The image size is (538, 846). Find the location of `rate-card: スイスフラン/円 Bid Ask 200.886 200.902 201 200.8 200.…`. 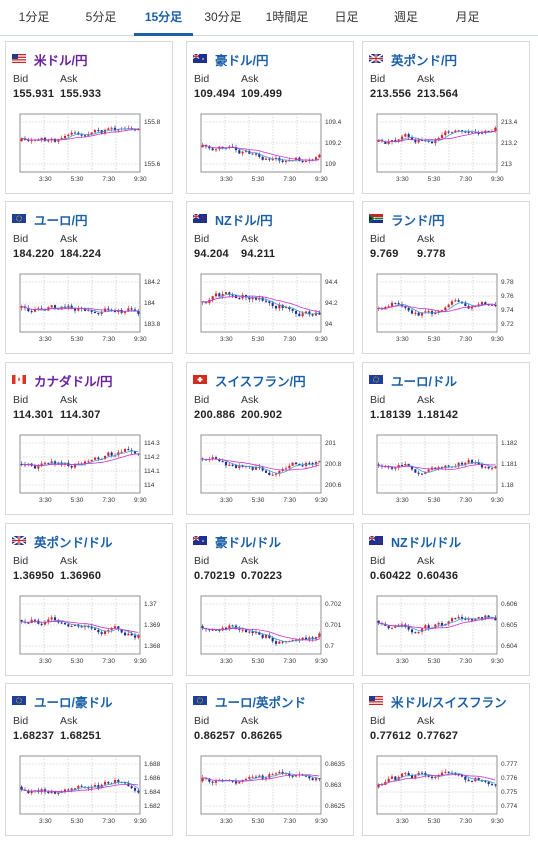

rate-card: スイスフラン/円 Bid Ask 200.886 200.902 201 200.8 200.… is located at coordinates (270, 438).